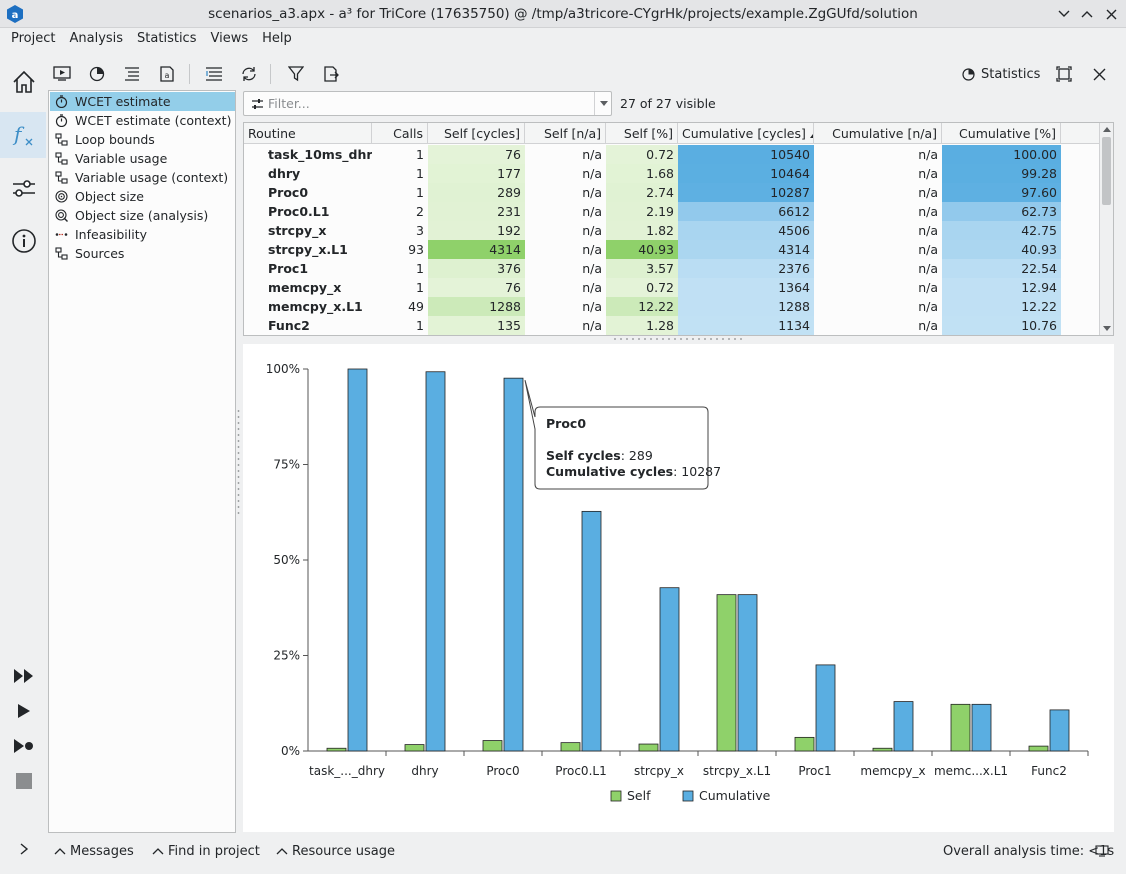 The image size is (1126, 874). I want to click on table-row: task_10ms_dhry 1 76 n/a 0.72 10540 n/a 100.00, so click(671, 154).